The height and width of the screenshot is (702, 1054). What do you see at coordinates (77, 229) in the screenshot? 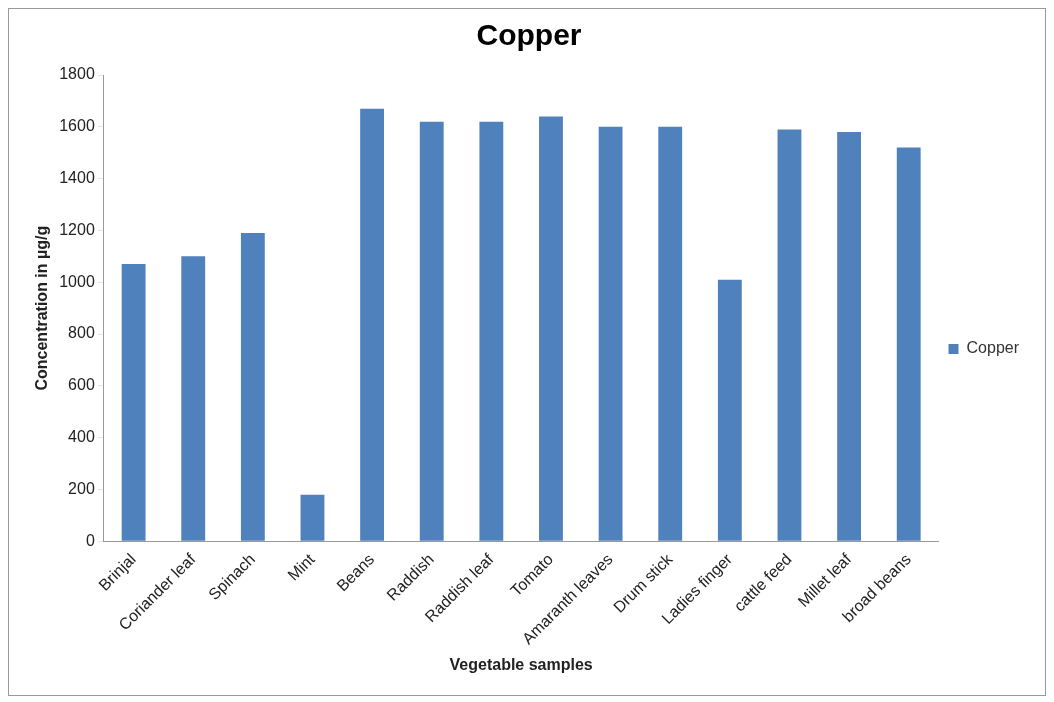
I see `y-tick-label: 1200` at bounding box center [77, 229].